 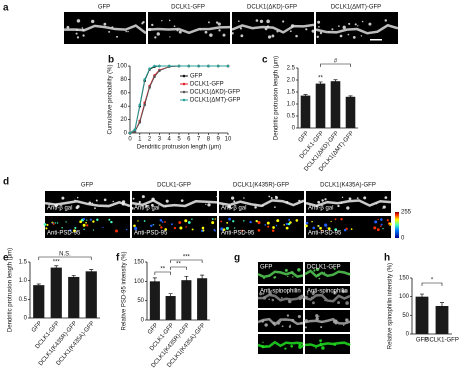 I want to click on legend-label: DCLK1(ΔMT)-GFP, so click(x=215, y=101).